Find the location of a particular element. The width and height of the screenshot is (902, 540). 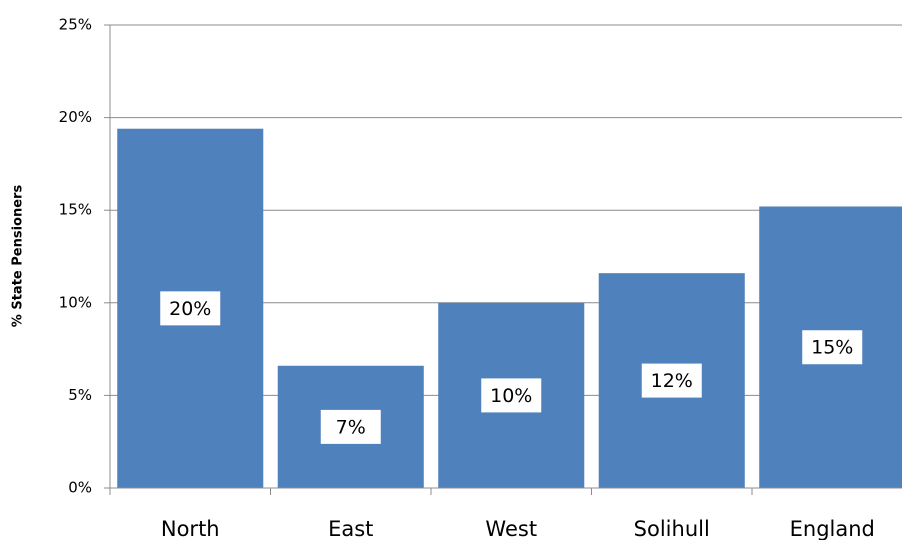

value-label: 12% is located at coordinates (672, 381).